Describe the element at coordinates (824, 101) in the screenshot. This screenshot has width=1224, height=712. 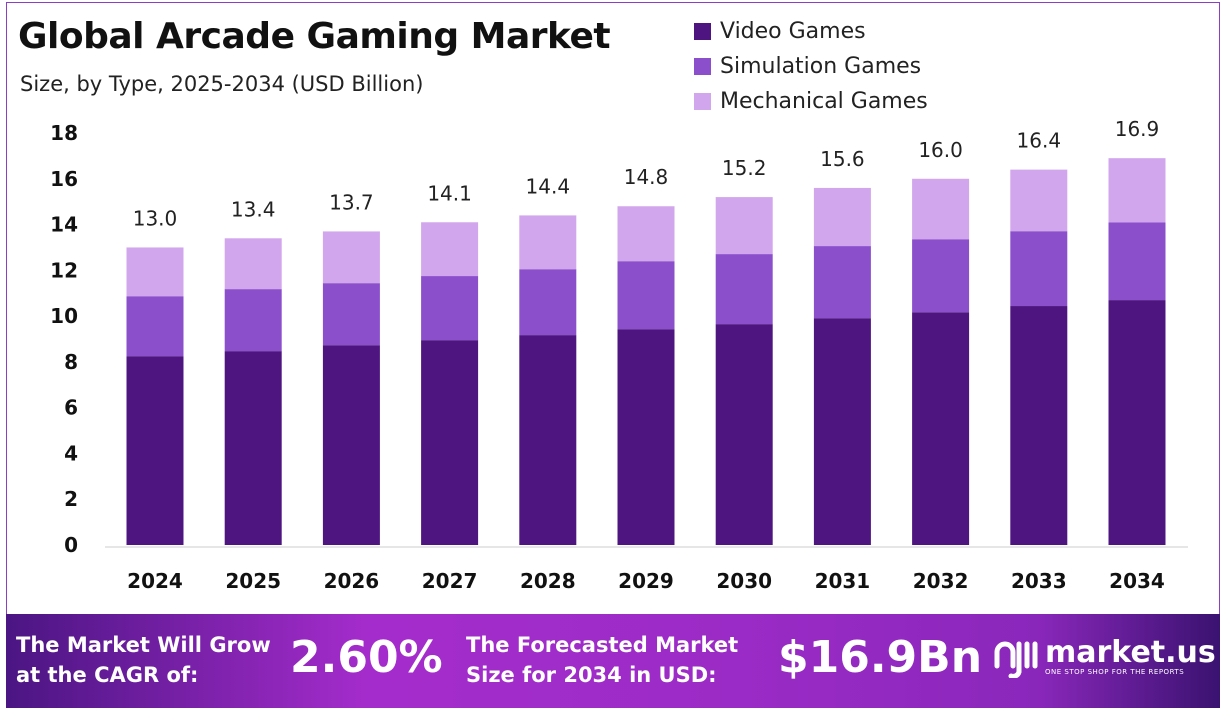
I see `legend-label: Mechanical Games` at that location.